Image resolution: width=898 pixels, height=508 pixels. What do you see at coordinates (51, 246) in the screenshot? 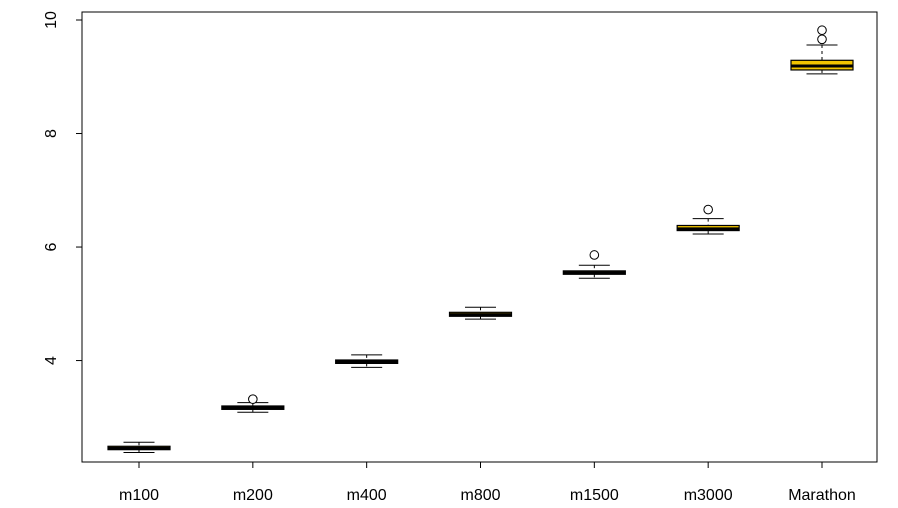
I see `y-tick-label: 6` at bounding box center [51, 246].